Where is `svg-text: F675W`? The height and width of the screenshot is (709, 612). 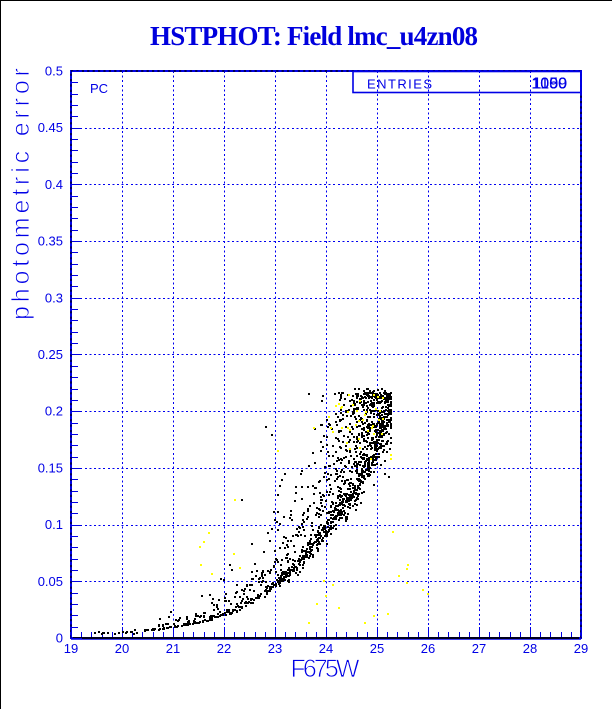 svg-text: F675W is located at coordinates (325, 669).